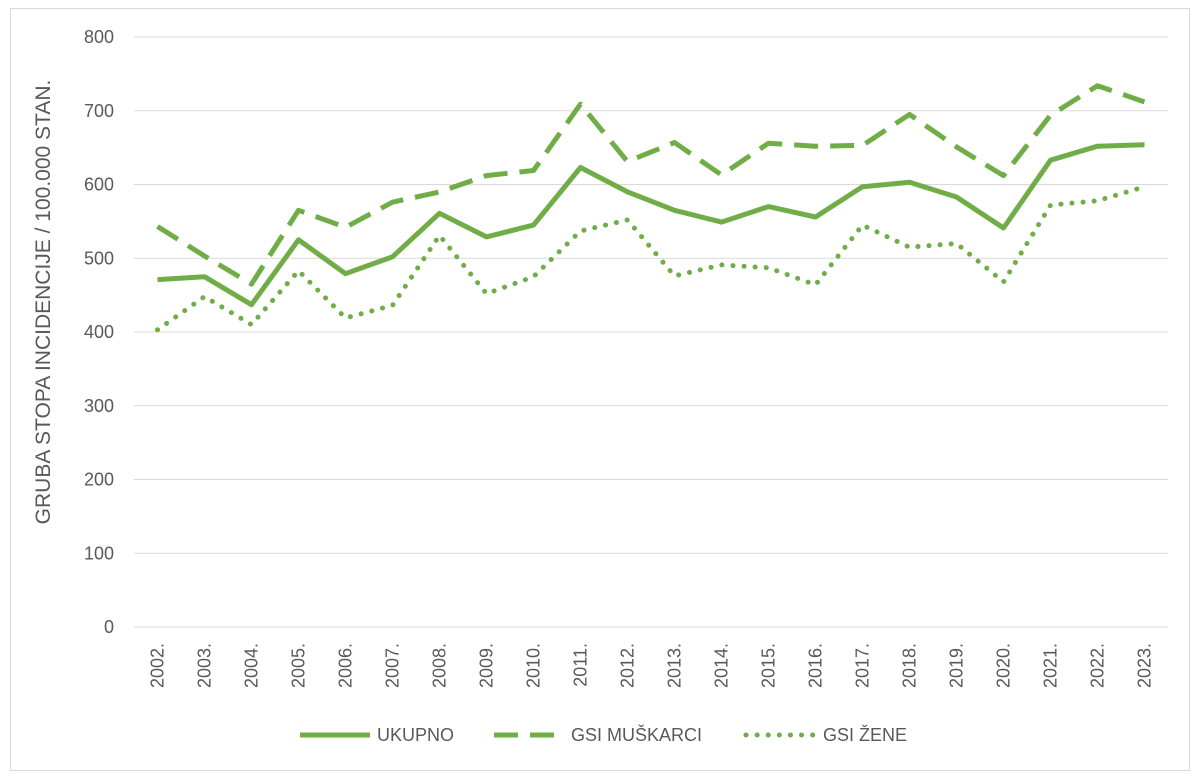  I want to click on y-tick-label: 800, so click(99, 37).